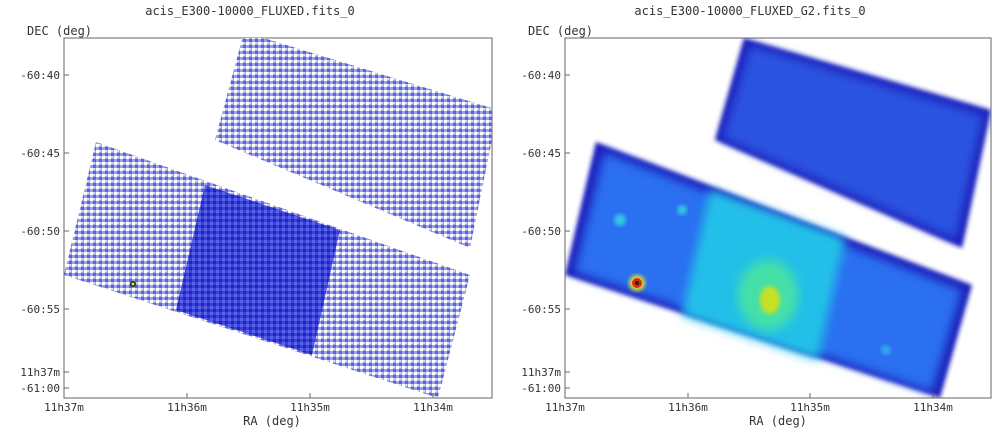  What do you see at coordinates (250, 11) in the screenshot?
I see `chart-title: acis_E300-10000_FLUXED.fits_0` at bounding box center [250, 11].